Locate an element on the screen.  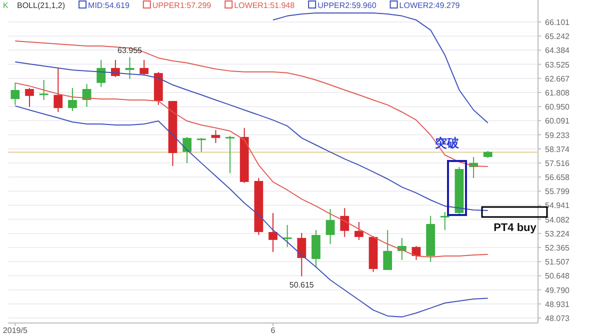
legend-title: BOLL(21,1,2) is located at coordinates (41, 5).